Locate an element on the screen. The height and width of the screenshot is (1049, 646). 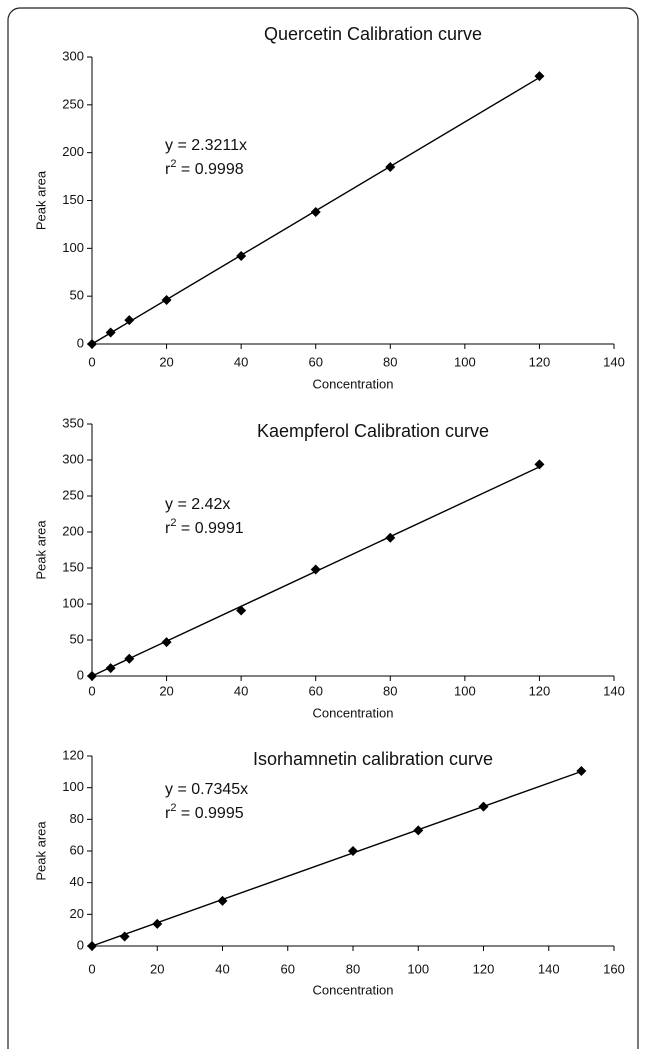
r-squared: r2 = 0.9991 is located at coordinates (204, 527).